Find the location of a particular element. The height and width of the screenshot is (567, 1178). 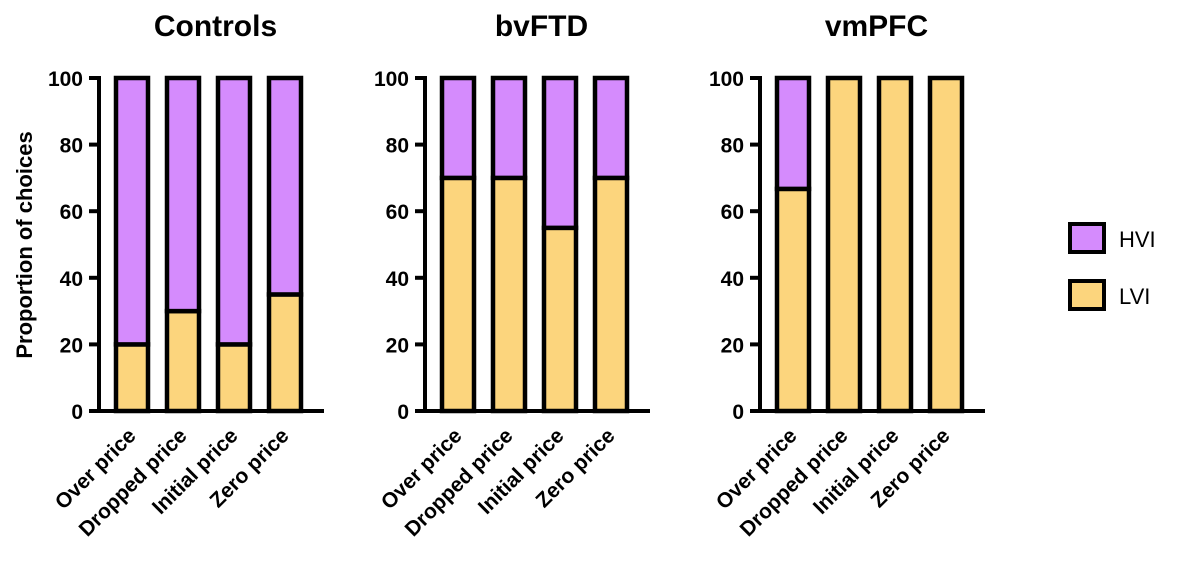

legend-swatch-lvi is located at coordinates (1087, 295).